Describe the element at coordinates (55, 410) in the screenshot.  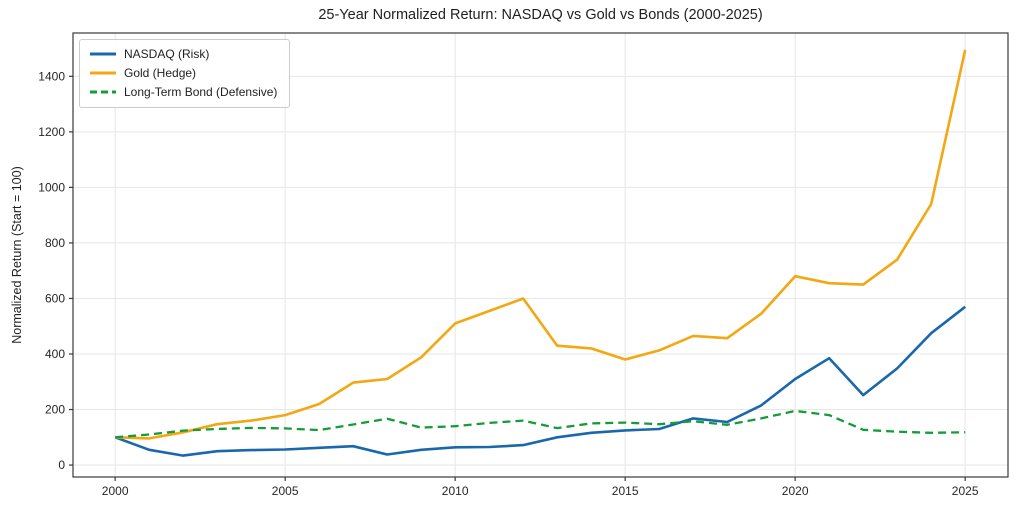
I see `y-tick-label: 200` at that location.